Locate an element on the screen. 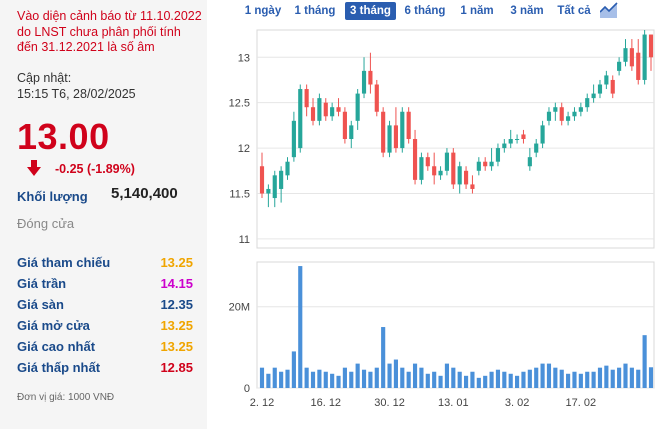 The image size is (672, 429). stat-row: Giá sàn 12.35 is located at coordinates (105, 306).